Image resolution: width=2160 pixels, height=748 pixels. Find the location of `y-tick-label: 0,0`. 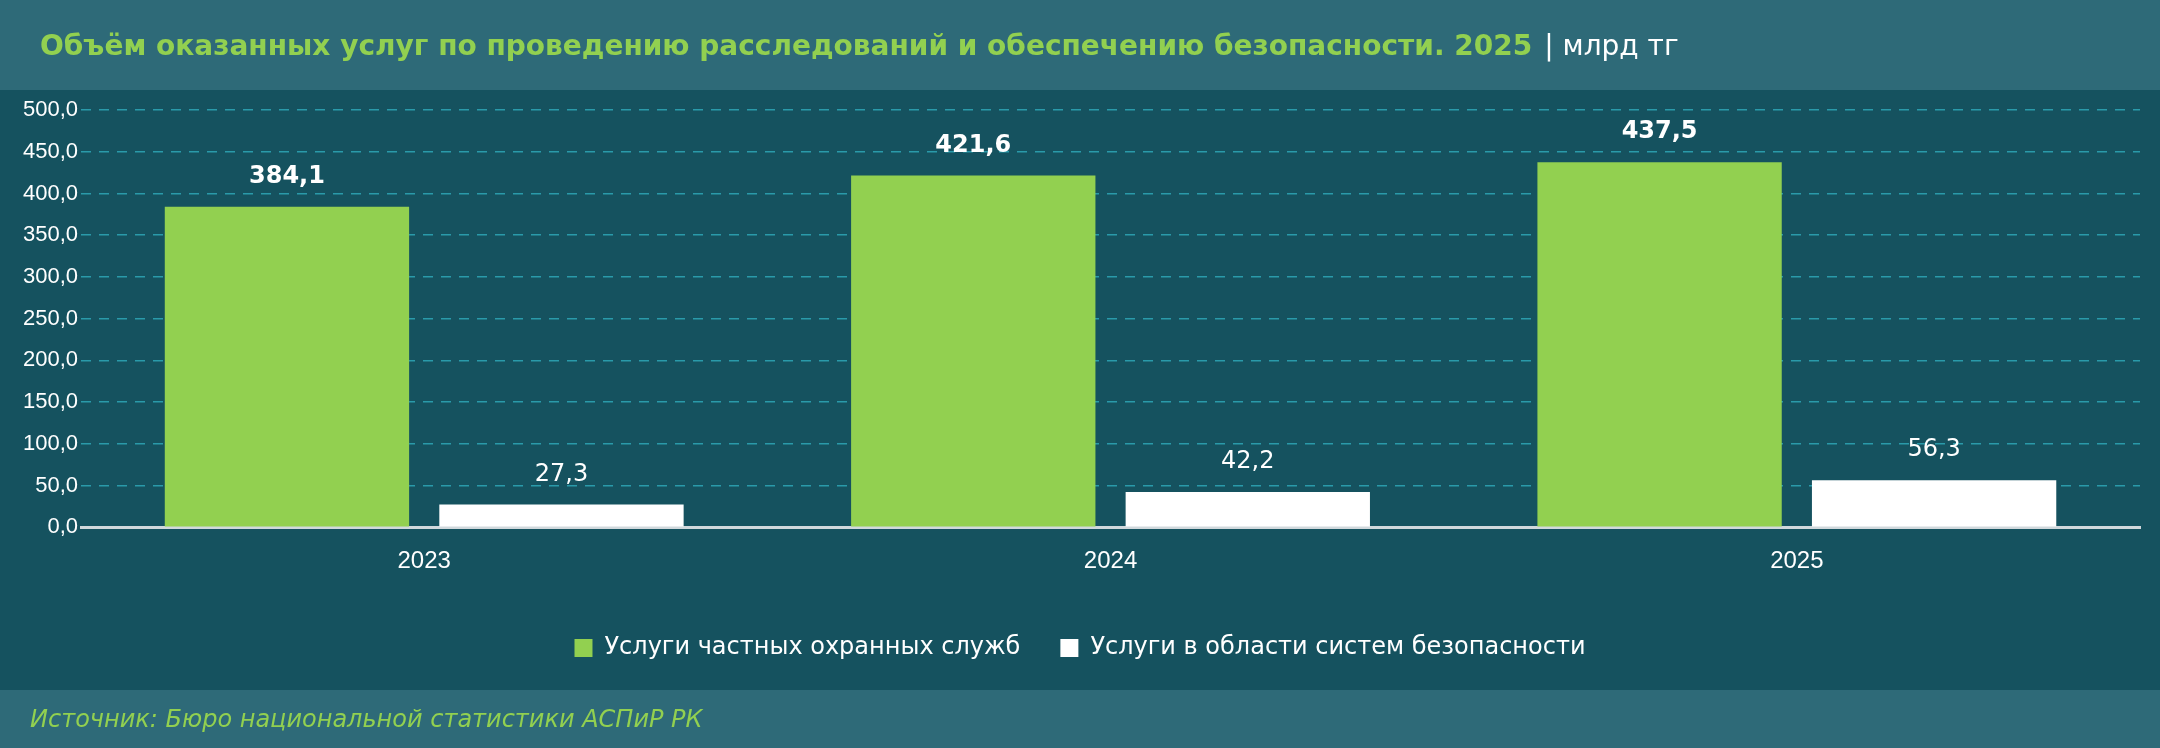

y-tick-label: 0,0 is located at coordinates (63, 526).